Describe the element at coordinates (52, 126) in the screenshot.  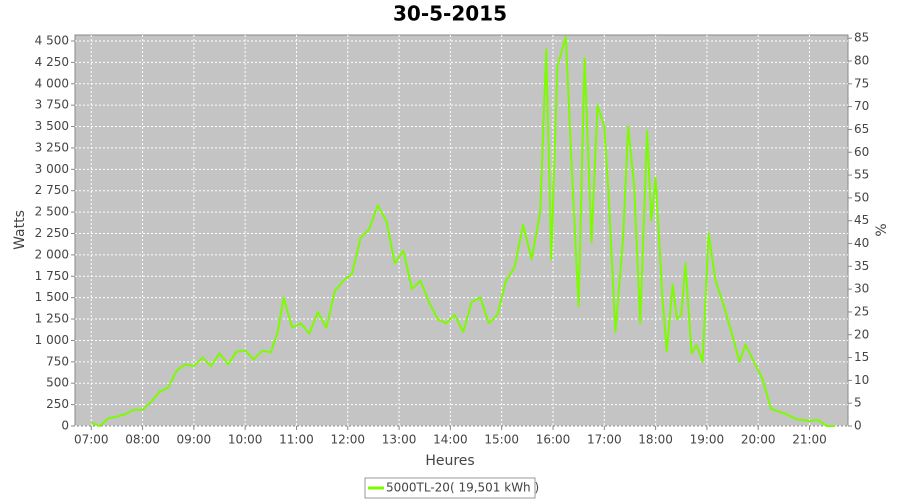
I see `y-tick-label: 3 500` at that location.